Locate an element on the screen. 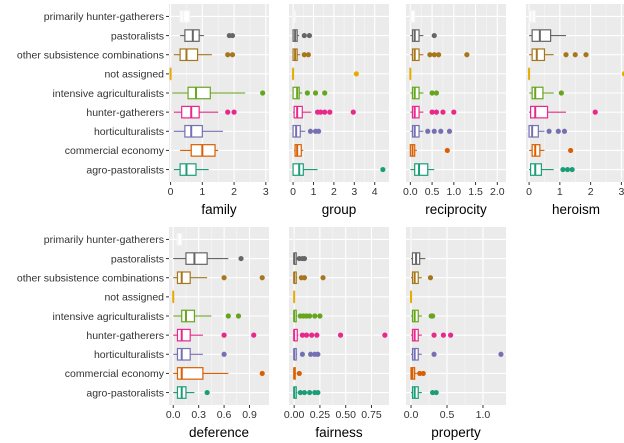 The height and width of the screenshot is (443, 624). panel-reciprocity-intensive-agriculturalists-outlier is located at coordinates (436, 93).